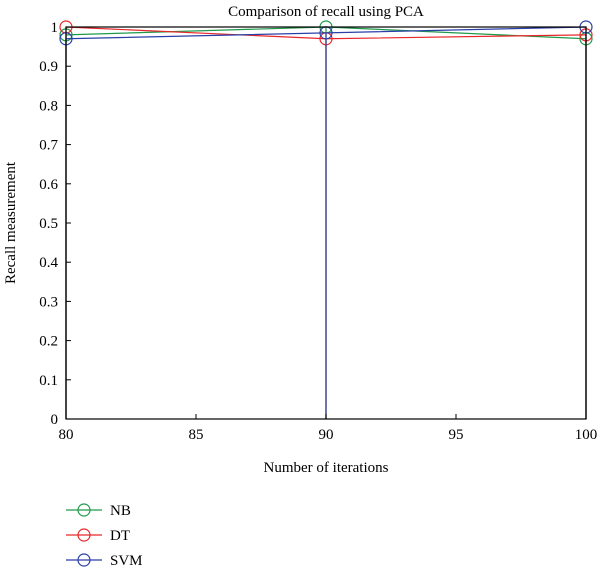 The image size is (600, 571). What do you see at coordinates (48, 302) in the screenshot?
I see `y-tick-label: 0.3` at bounding box center [48, 302].